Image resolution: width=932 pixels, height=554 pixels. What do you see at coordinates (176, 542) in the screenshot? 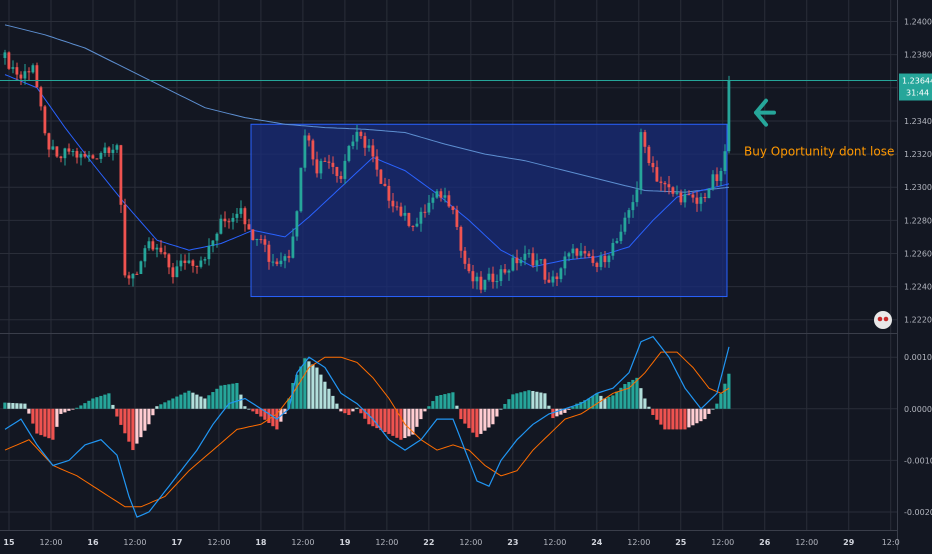
I see `x-tick-label: 17` at bounding box center [176, 542].